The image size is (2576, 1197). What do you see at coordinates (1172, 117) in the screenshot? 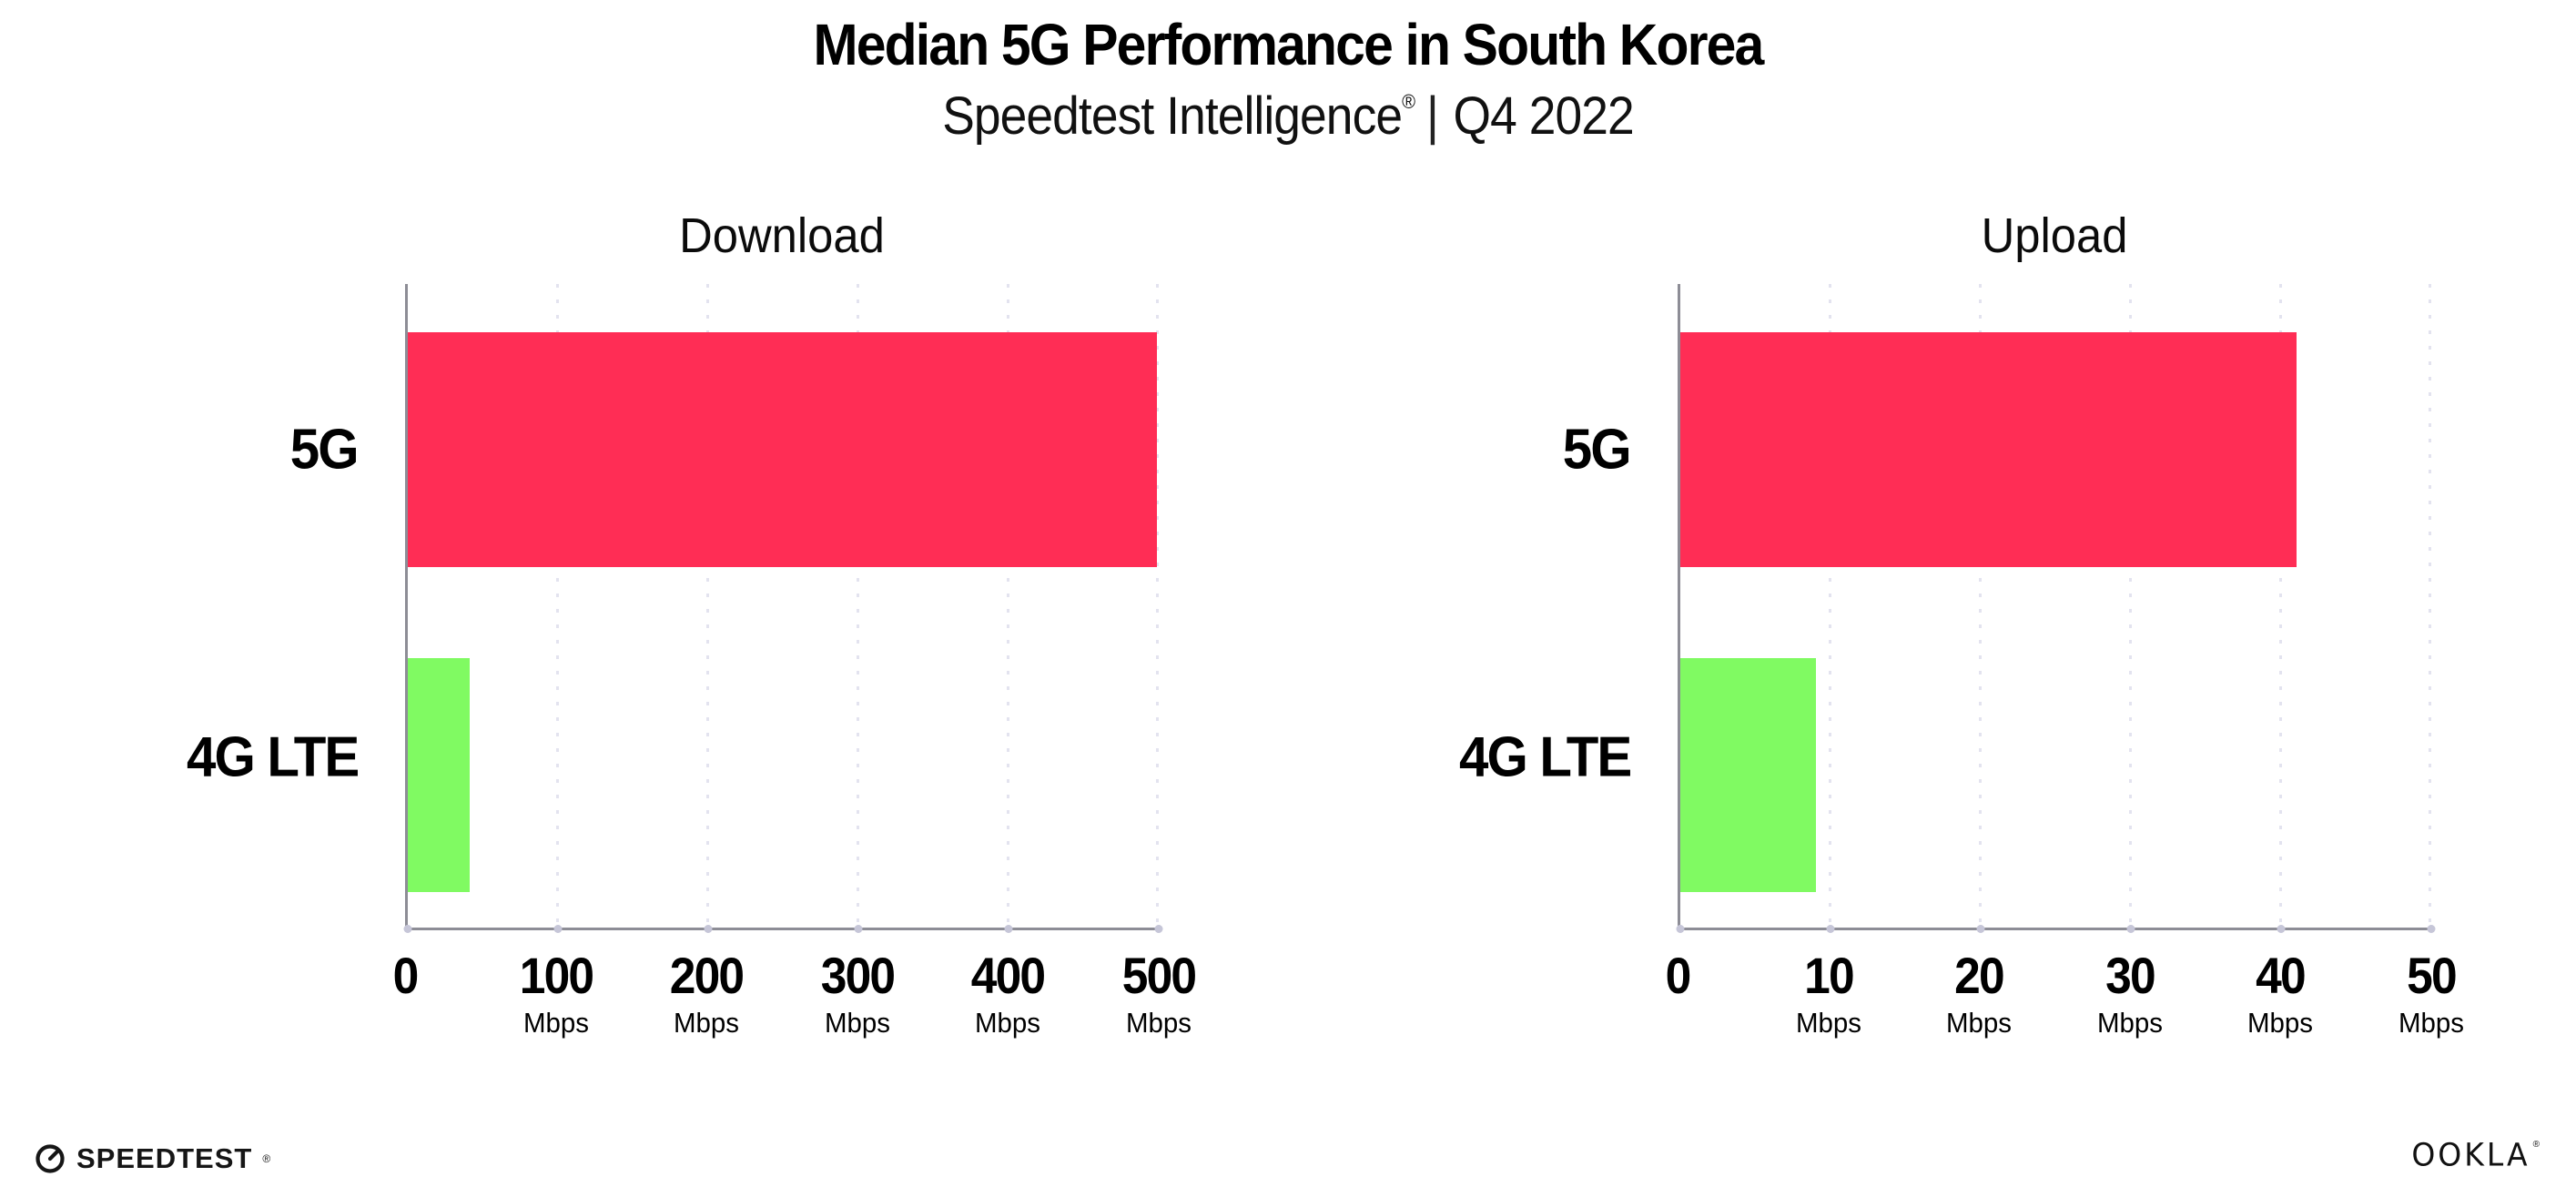
I see `subtitle-brand: Speedtest Intelligence` at bounding box center [1172, 117].